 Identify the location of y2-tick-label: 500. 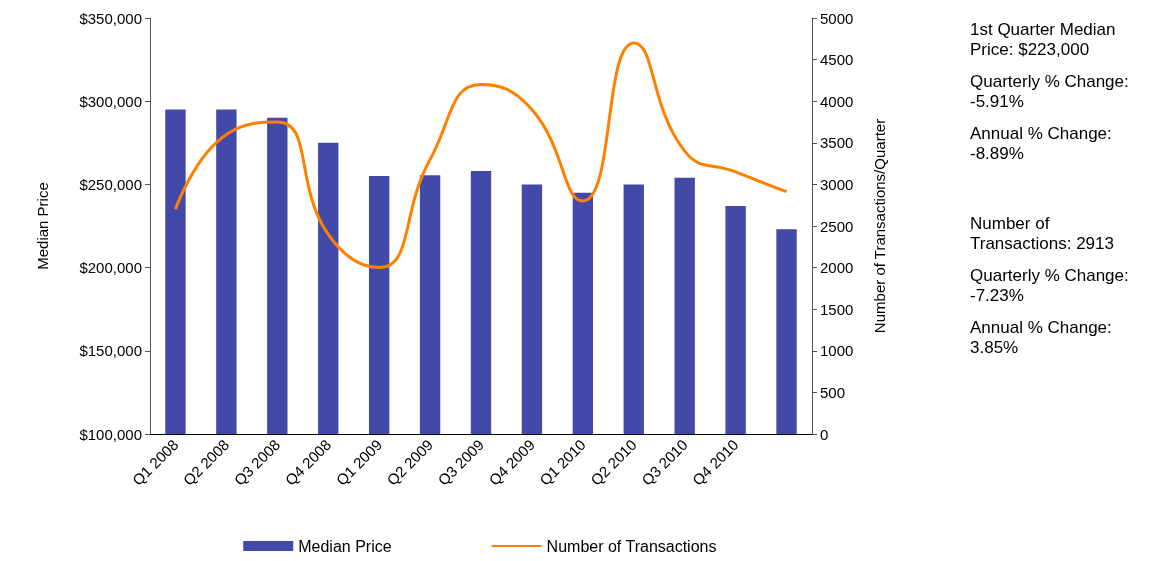
(833, 392).